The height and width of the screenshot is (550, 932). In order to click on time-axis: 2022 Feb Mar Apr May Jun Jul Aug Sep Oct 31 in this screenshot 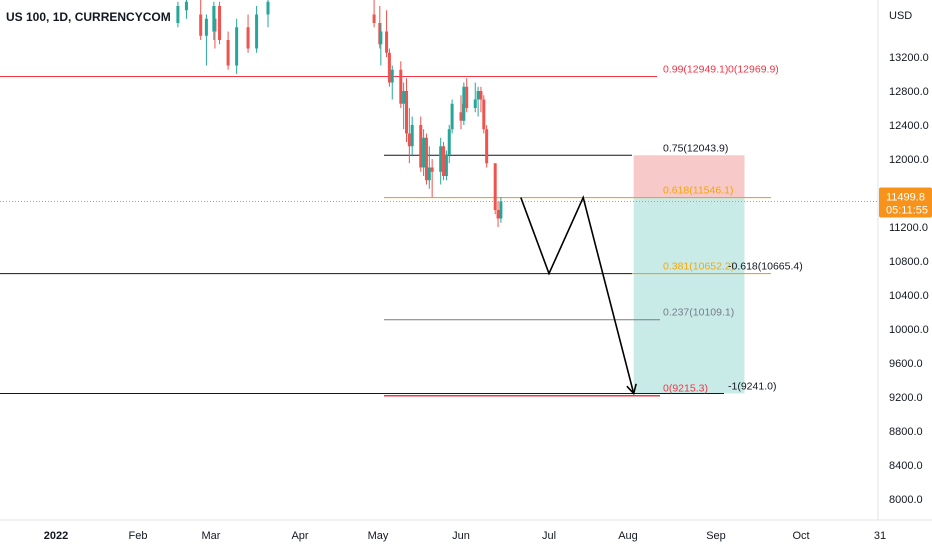, I will do `click(465, 536)`.